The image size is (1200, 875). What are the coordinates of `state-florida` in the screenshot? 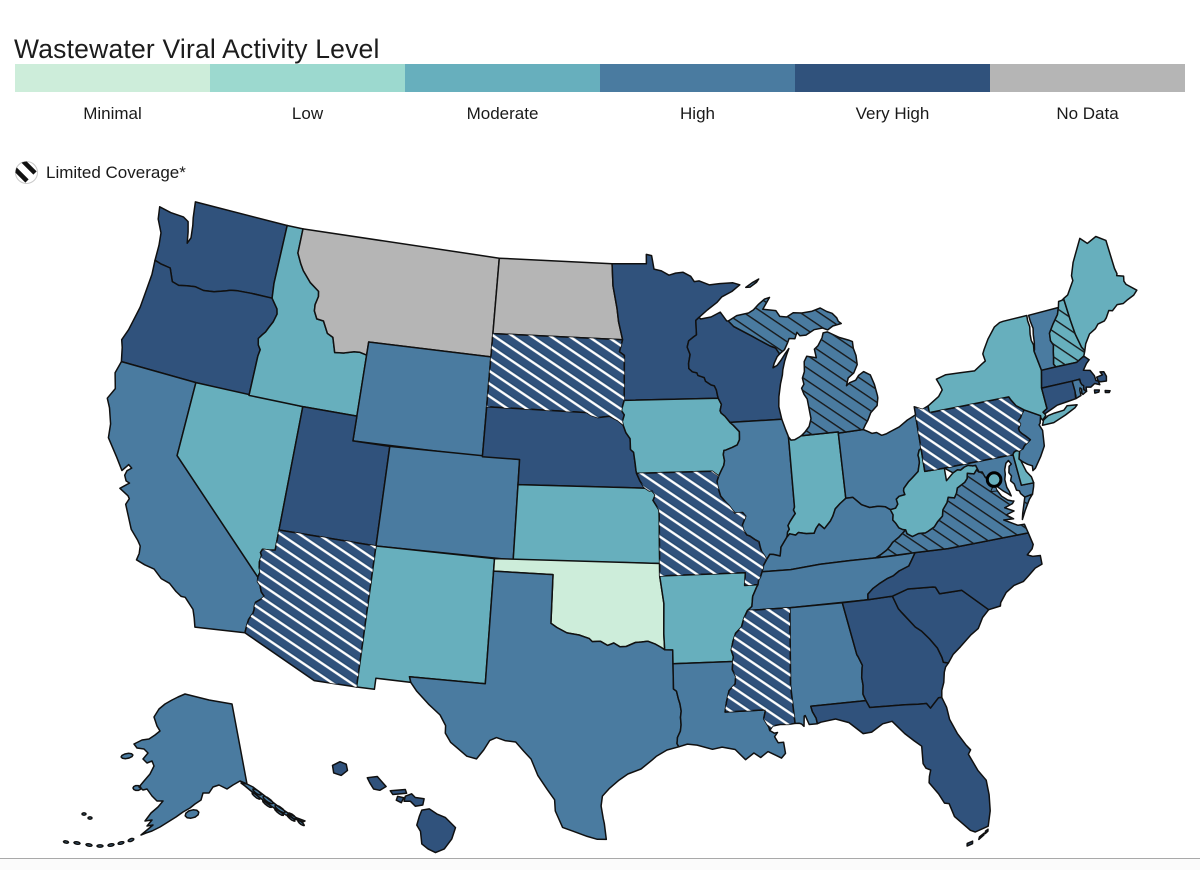 It's located at (900, 771).